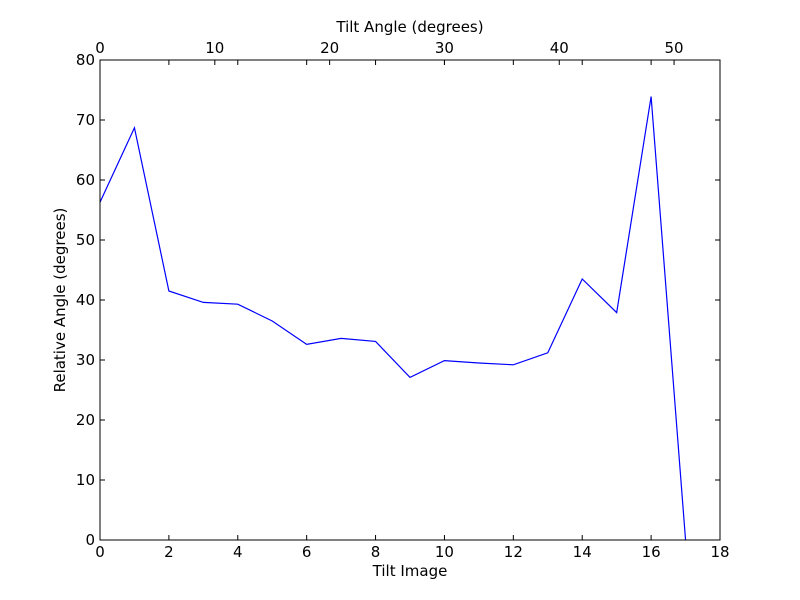 The height and width of the screenshot is (600, 800). Describe the element at coordinates (85, 120) in the screenshot. I see `y-tick-label: 70` at that location.